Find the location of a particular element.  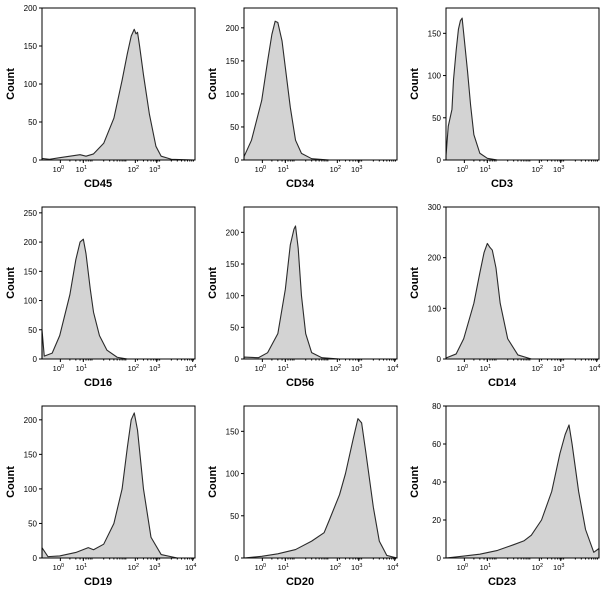

y-tick-label: 250 is located at coordinates (31, 213).